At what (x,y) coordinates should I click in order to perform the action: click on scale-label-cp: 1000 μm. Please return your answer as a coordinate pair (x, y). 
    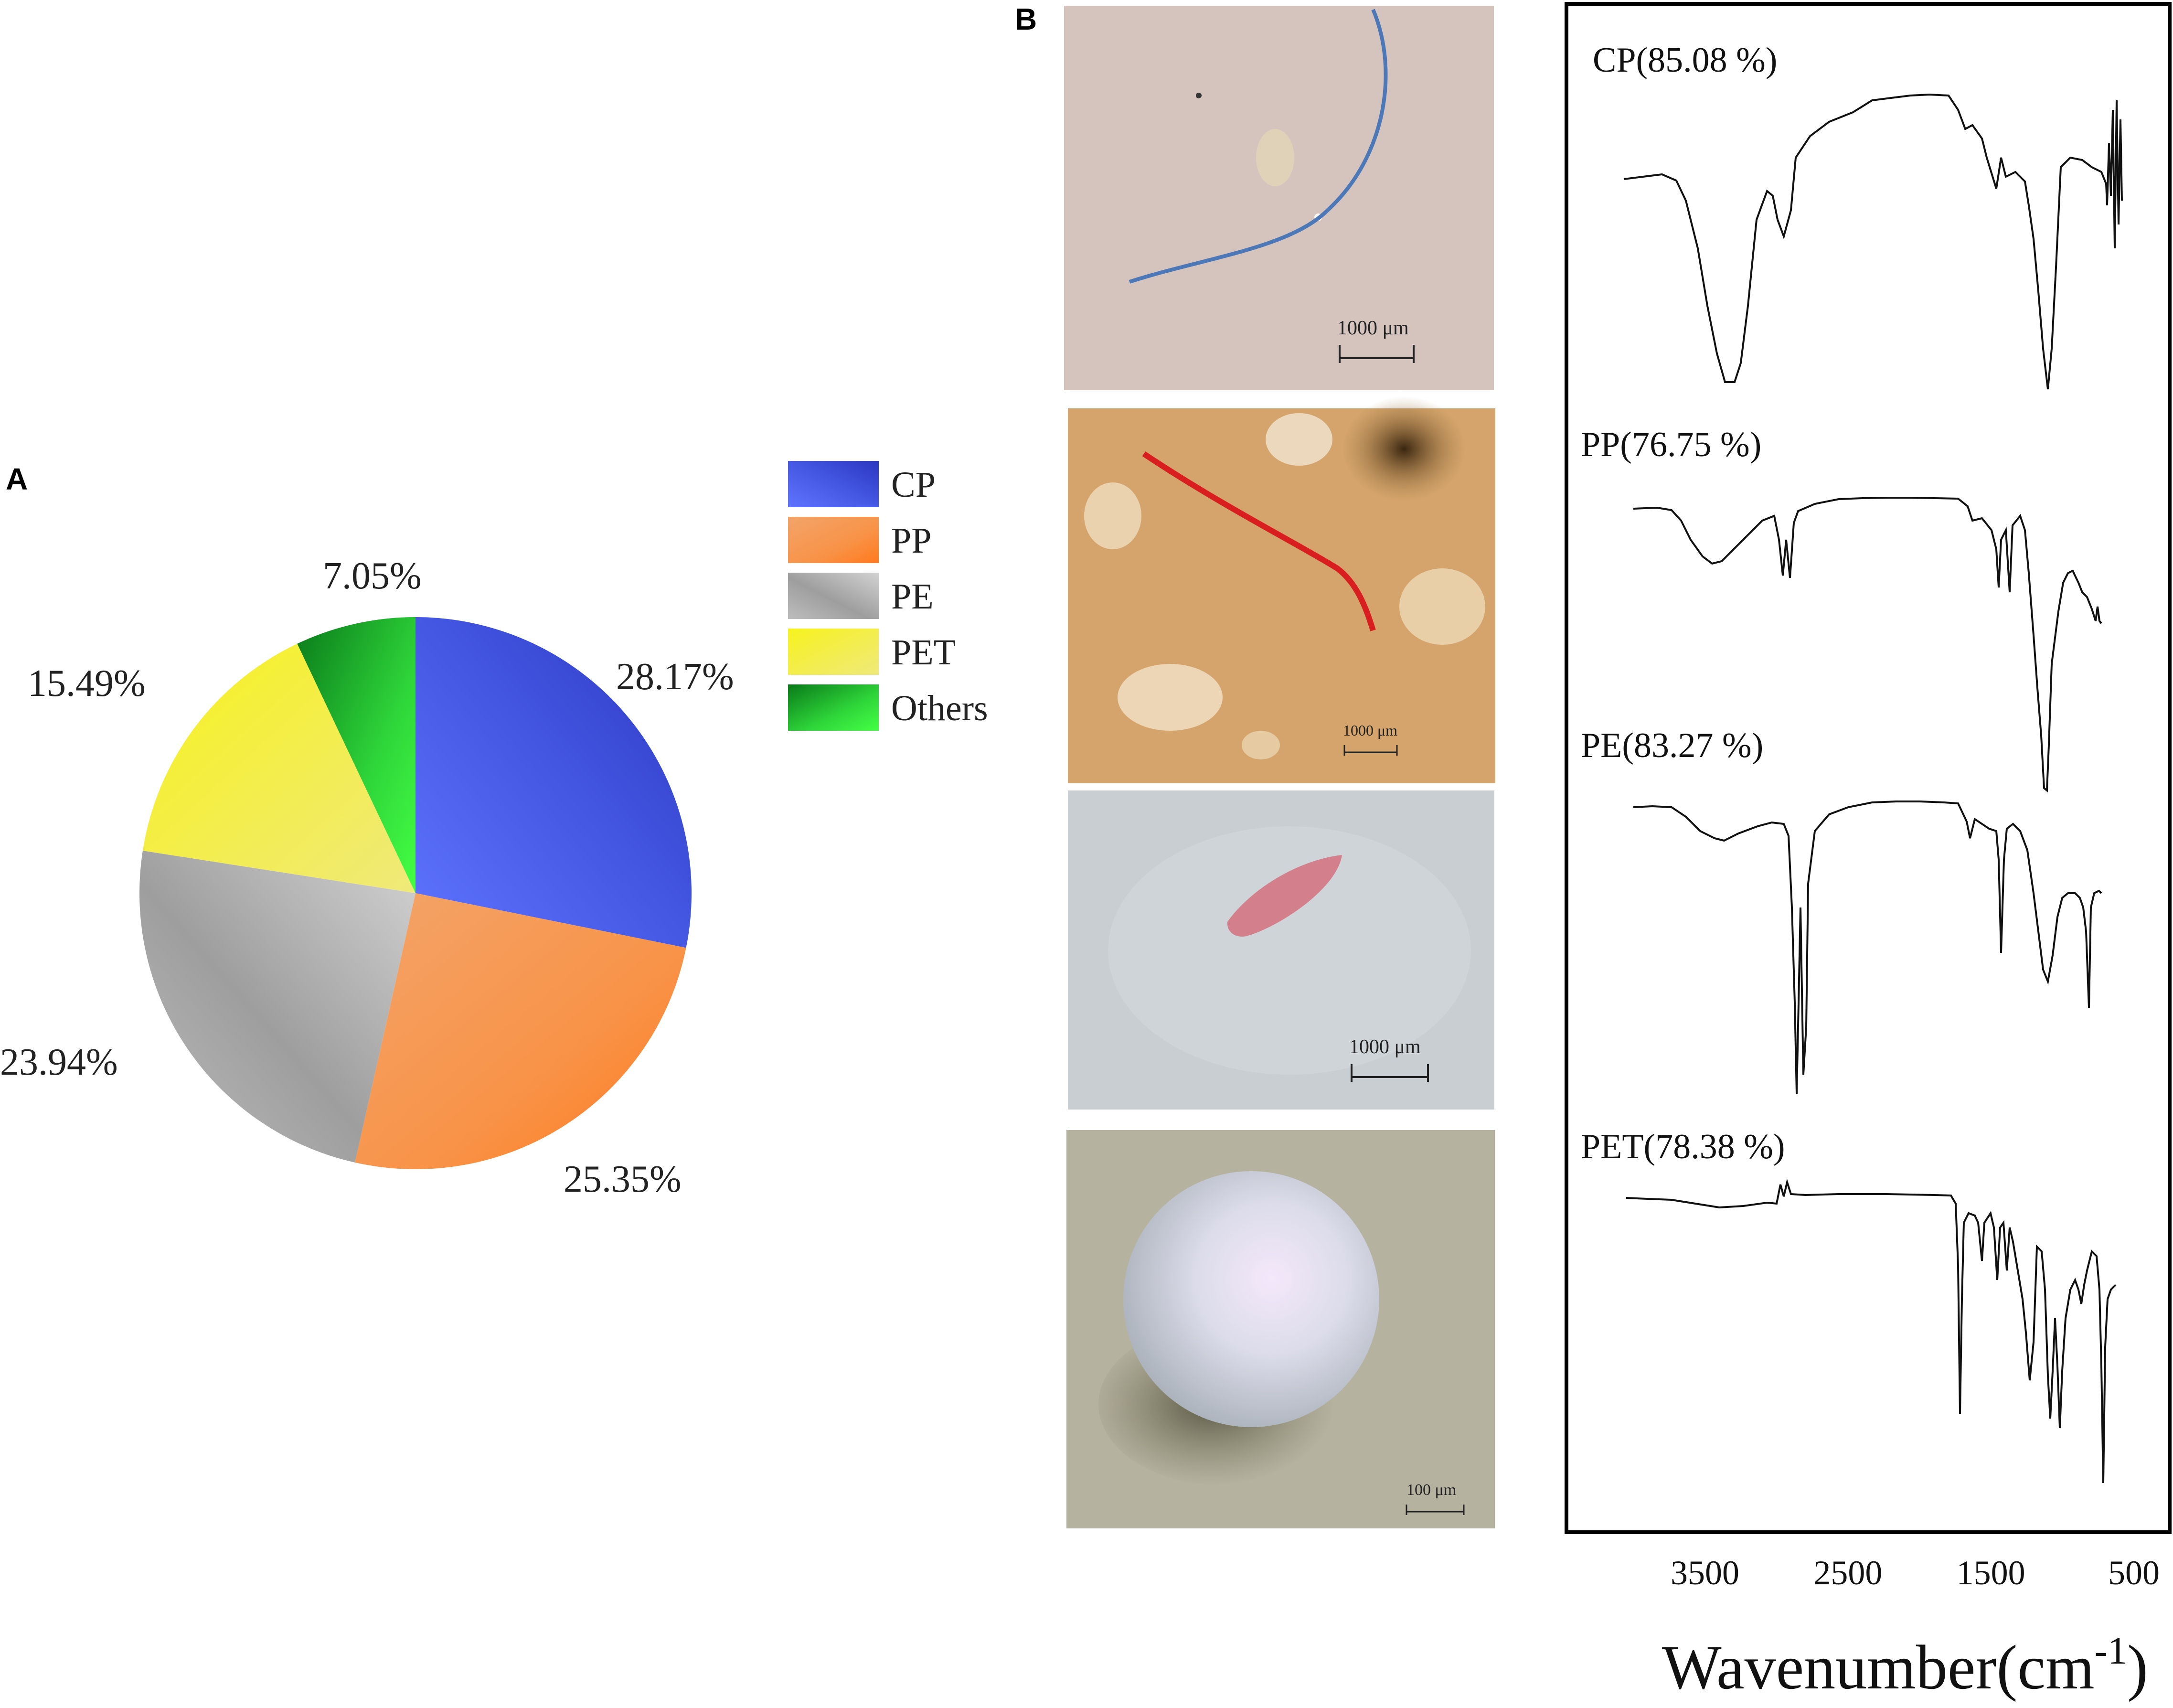
    Looking at the image, I should click on (1373, 328).